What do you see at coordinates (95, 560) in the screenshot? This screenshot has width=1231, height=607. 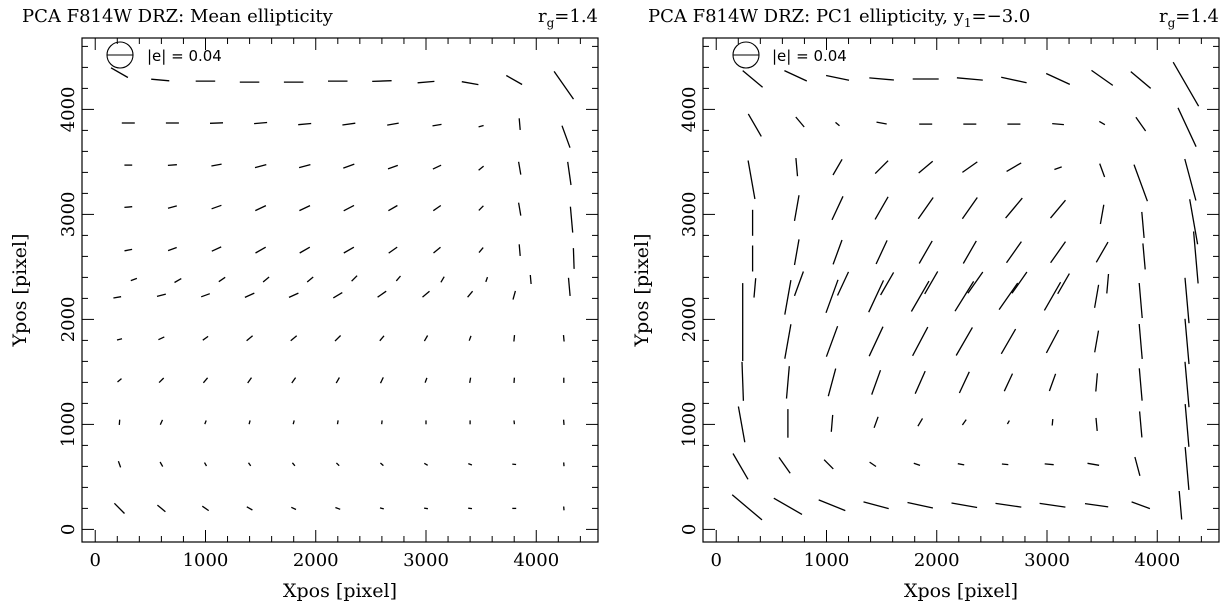 I see `x-tick-label: 0` at bounding box center [95, 560].